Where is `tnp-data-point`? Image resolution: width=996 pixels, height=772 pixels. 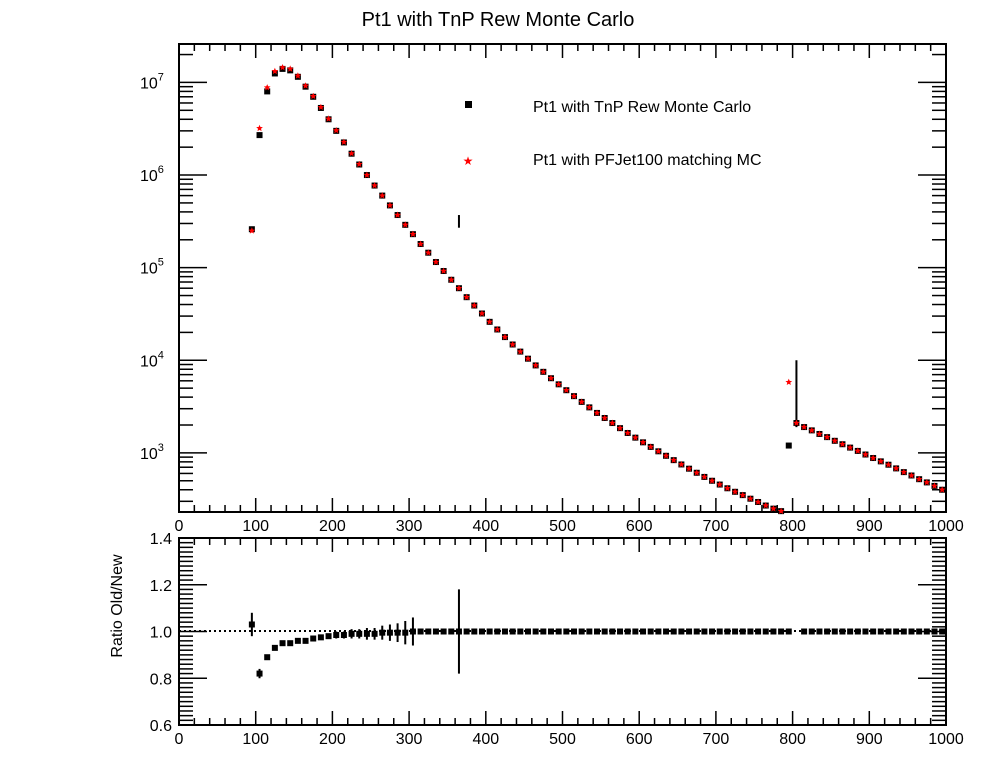 tnp-data-point is located at coordinates (274, 73).